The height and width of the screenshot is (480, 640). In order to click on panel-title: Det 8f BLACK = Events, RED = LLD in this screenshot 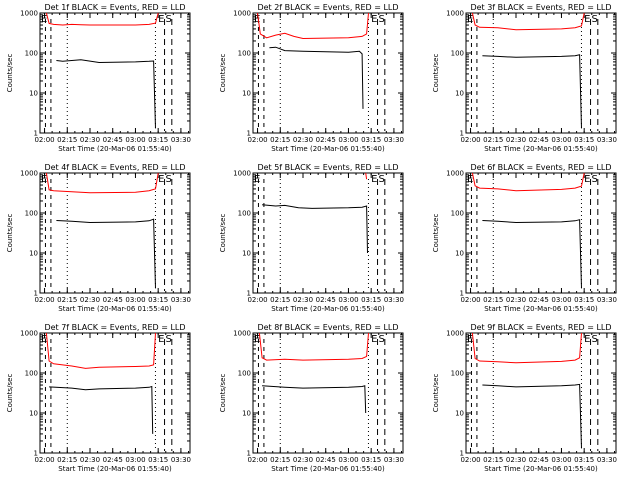, I will do `click(327, 327)`.